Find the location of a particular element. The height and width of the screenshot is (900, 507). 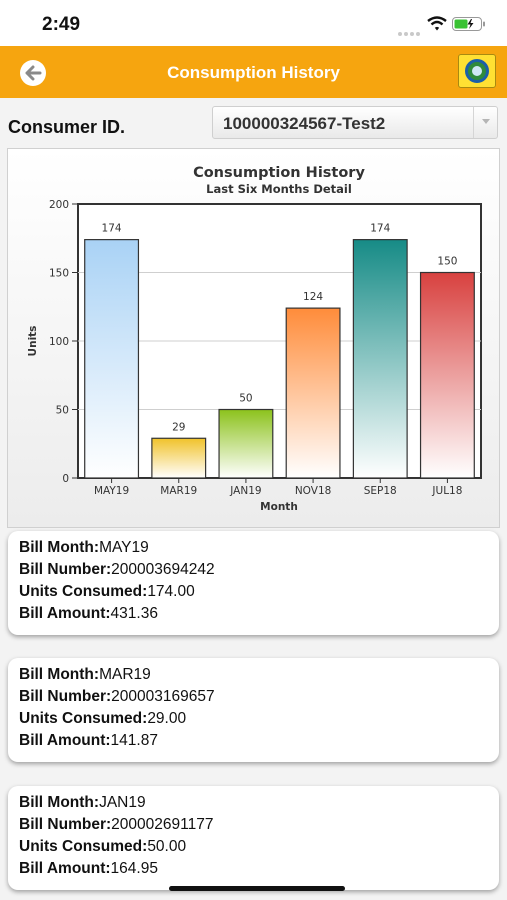

dropdown-caret is located at coordinates (485, 122).